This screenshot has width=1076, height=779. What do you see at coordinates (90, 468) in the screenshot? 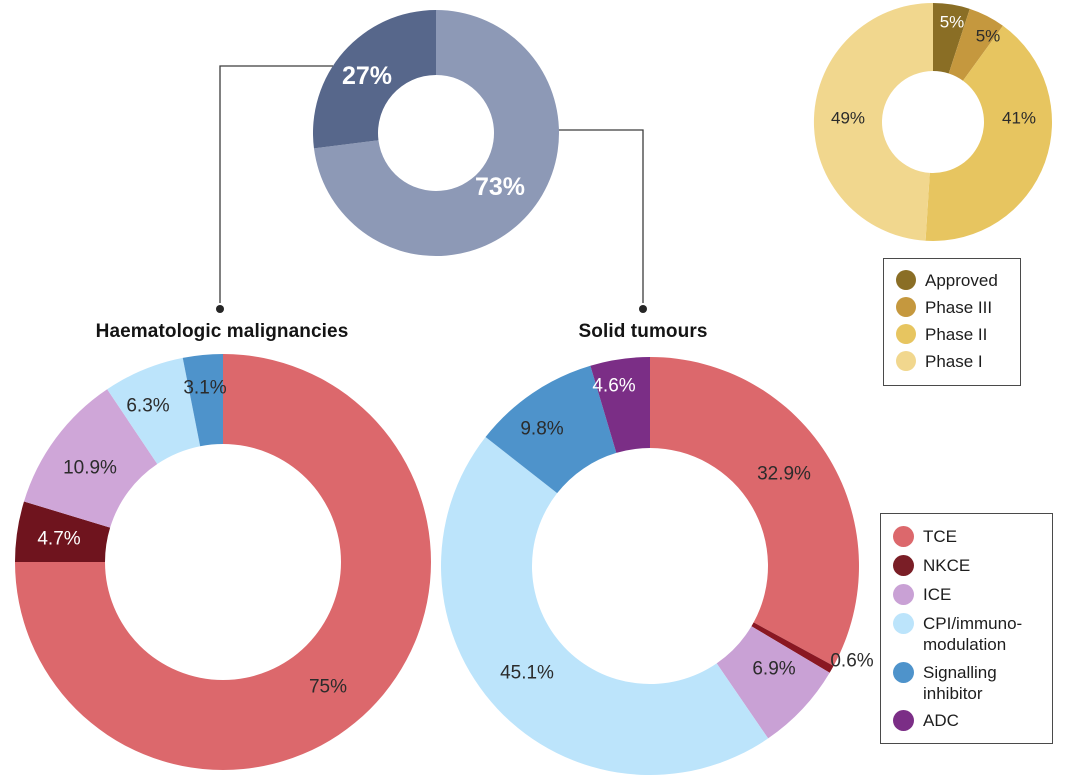
I see `haematologic-donut-label-ice: 10.9%` at bounding box center [90, 468].